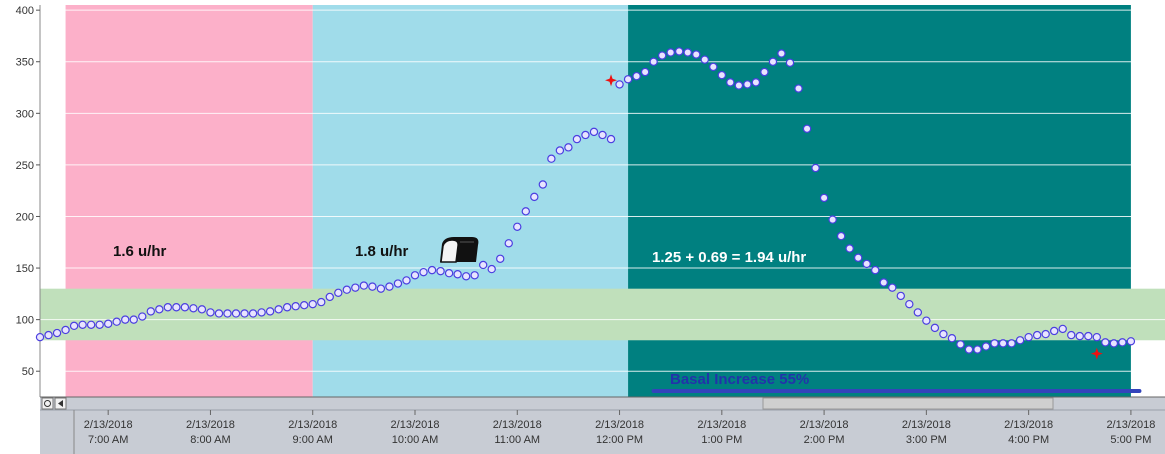 The width and height of the screenshot is (1165, 454). Describe the element at coordinates (47, 403) in the screenshot. I see `zoom-reset-button` at that location.